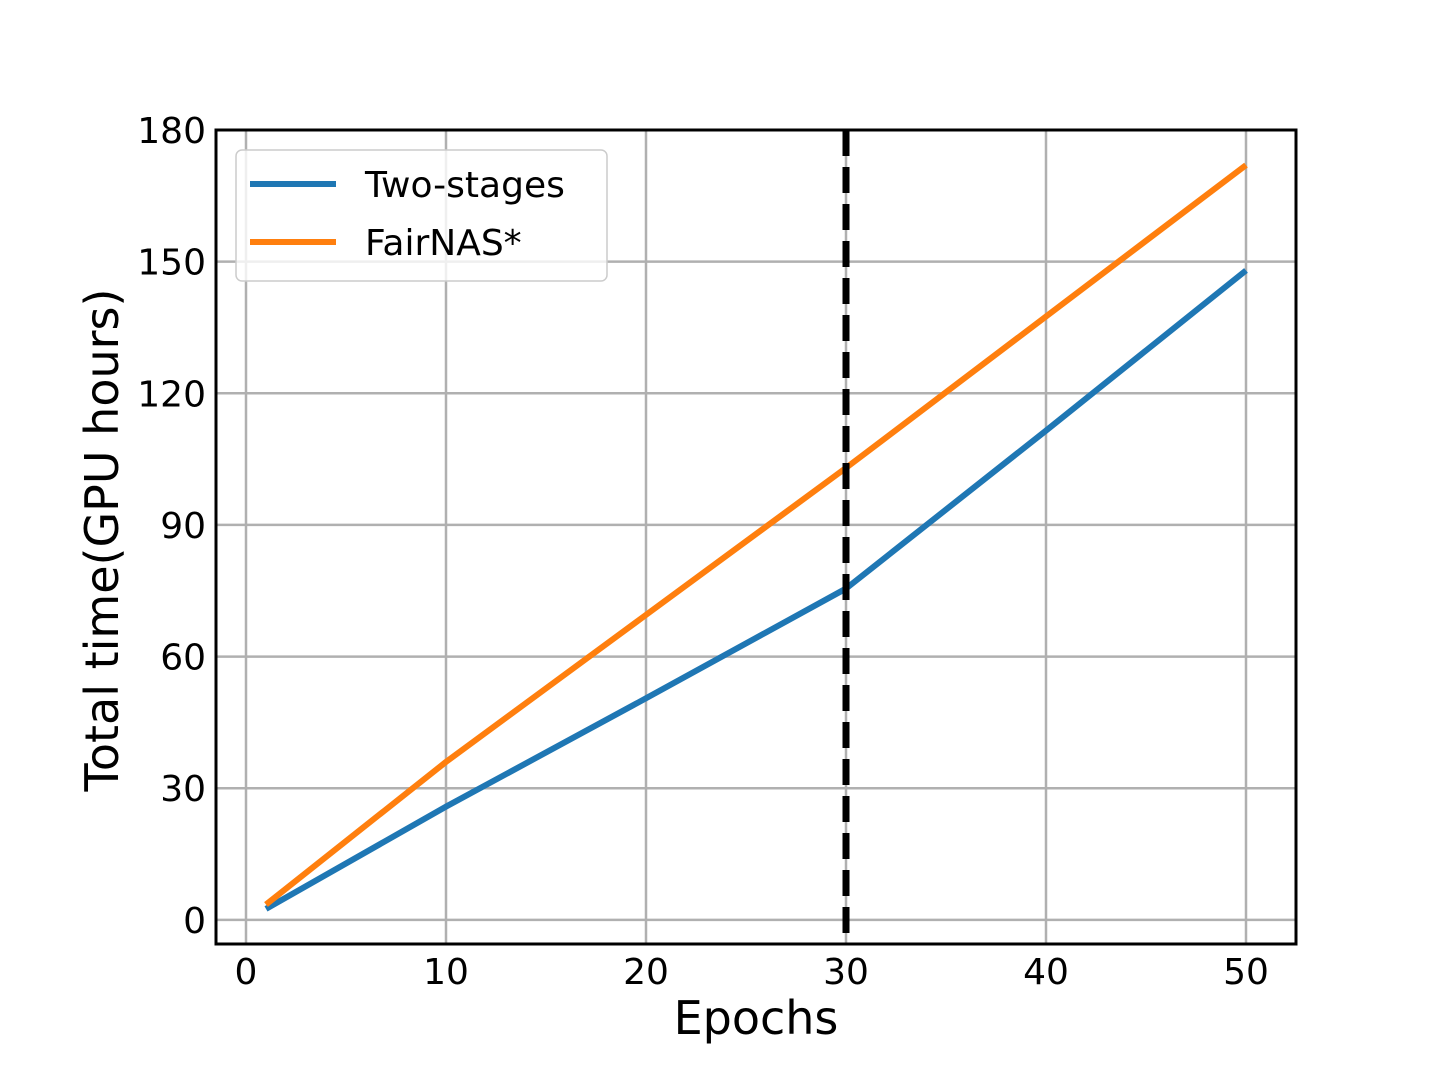 Image resolution: width=1440 pixels, height=1080 pixels. What do you see at coordinates (171, 131) in the screenshot?
I see `y-tick-label: 180` at bounding box center [171, 131].